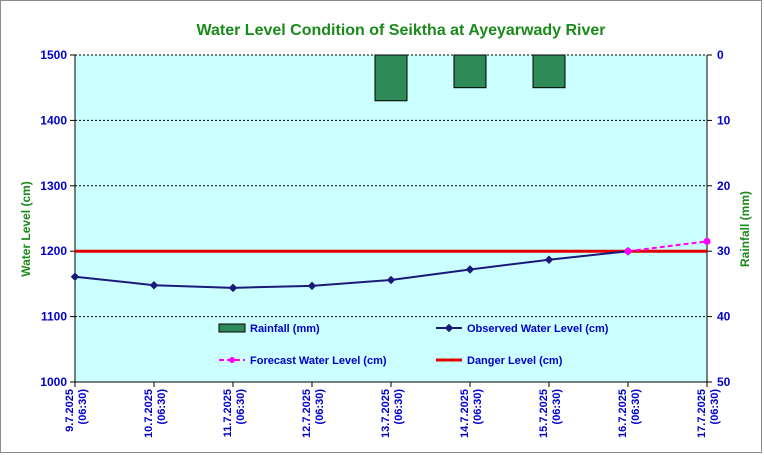  I want to click on x-tick-label: 15.7.2025, so click(544, 413).